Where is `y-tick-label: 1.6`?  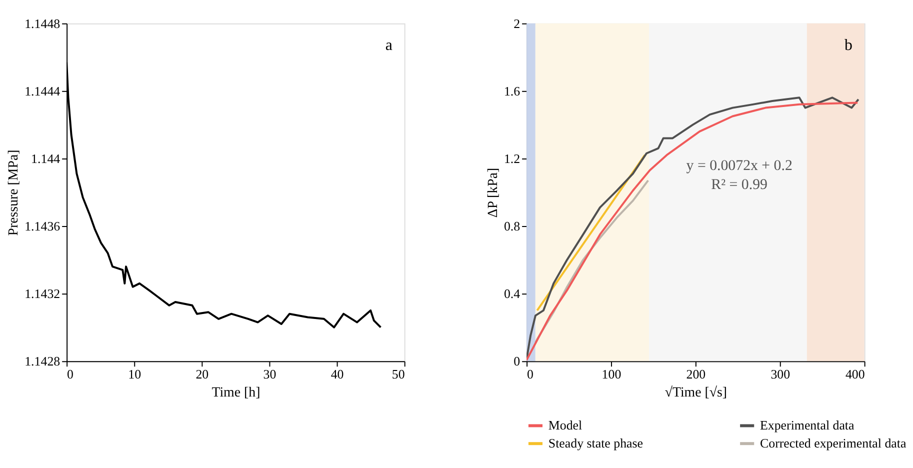 y-tick-label: 1.6 is located at coordinates (512, 90).